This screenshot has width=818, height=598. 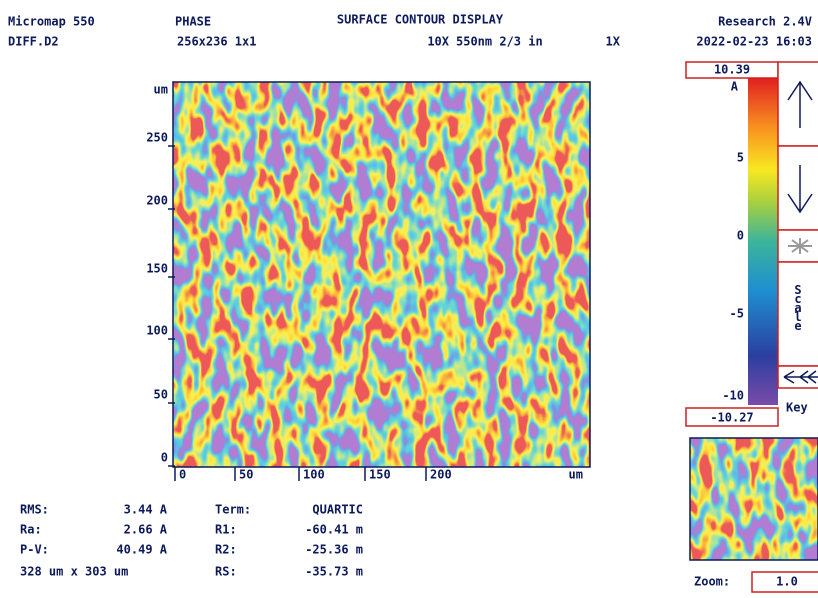 What do you see at coordinates (226, 550) in the screenshot?
I see `stat-label: R2:` at bounding box center [226, 550].